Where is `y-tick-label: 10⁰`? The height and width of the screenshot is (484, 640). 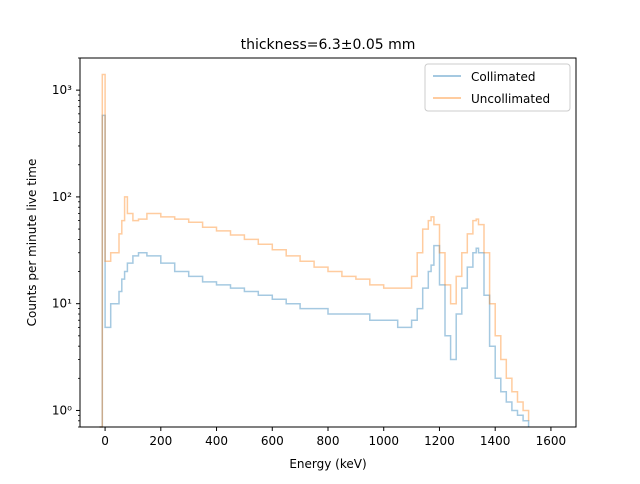
y-tick-label: 10⁰ is located at coordinates (62, 410).